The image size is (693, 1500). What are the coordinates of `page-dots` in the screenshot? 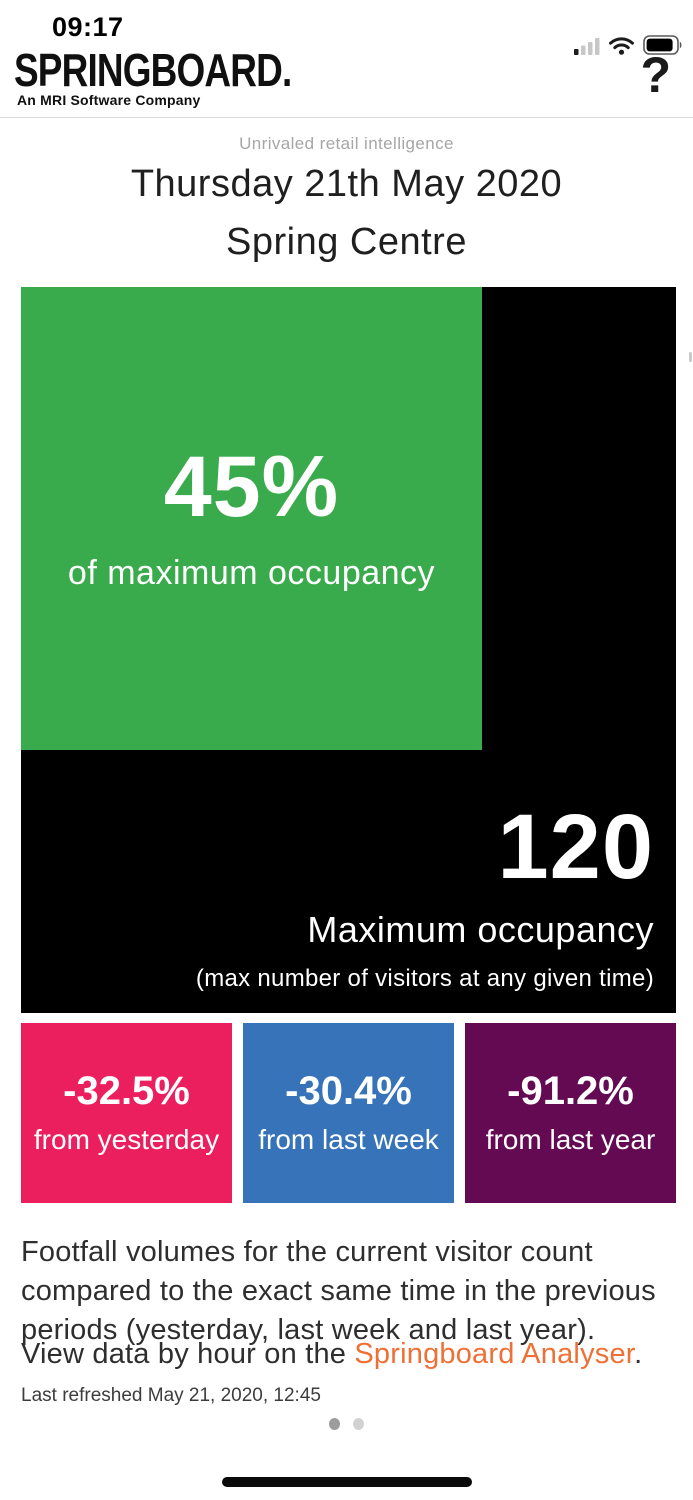 It's located at (346, 1424).